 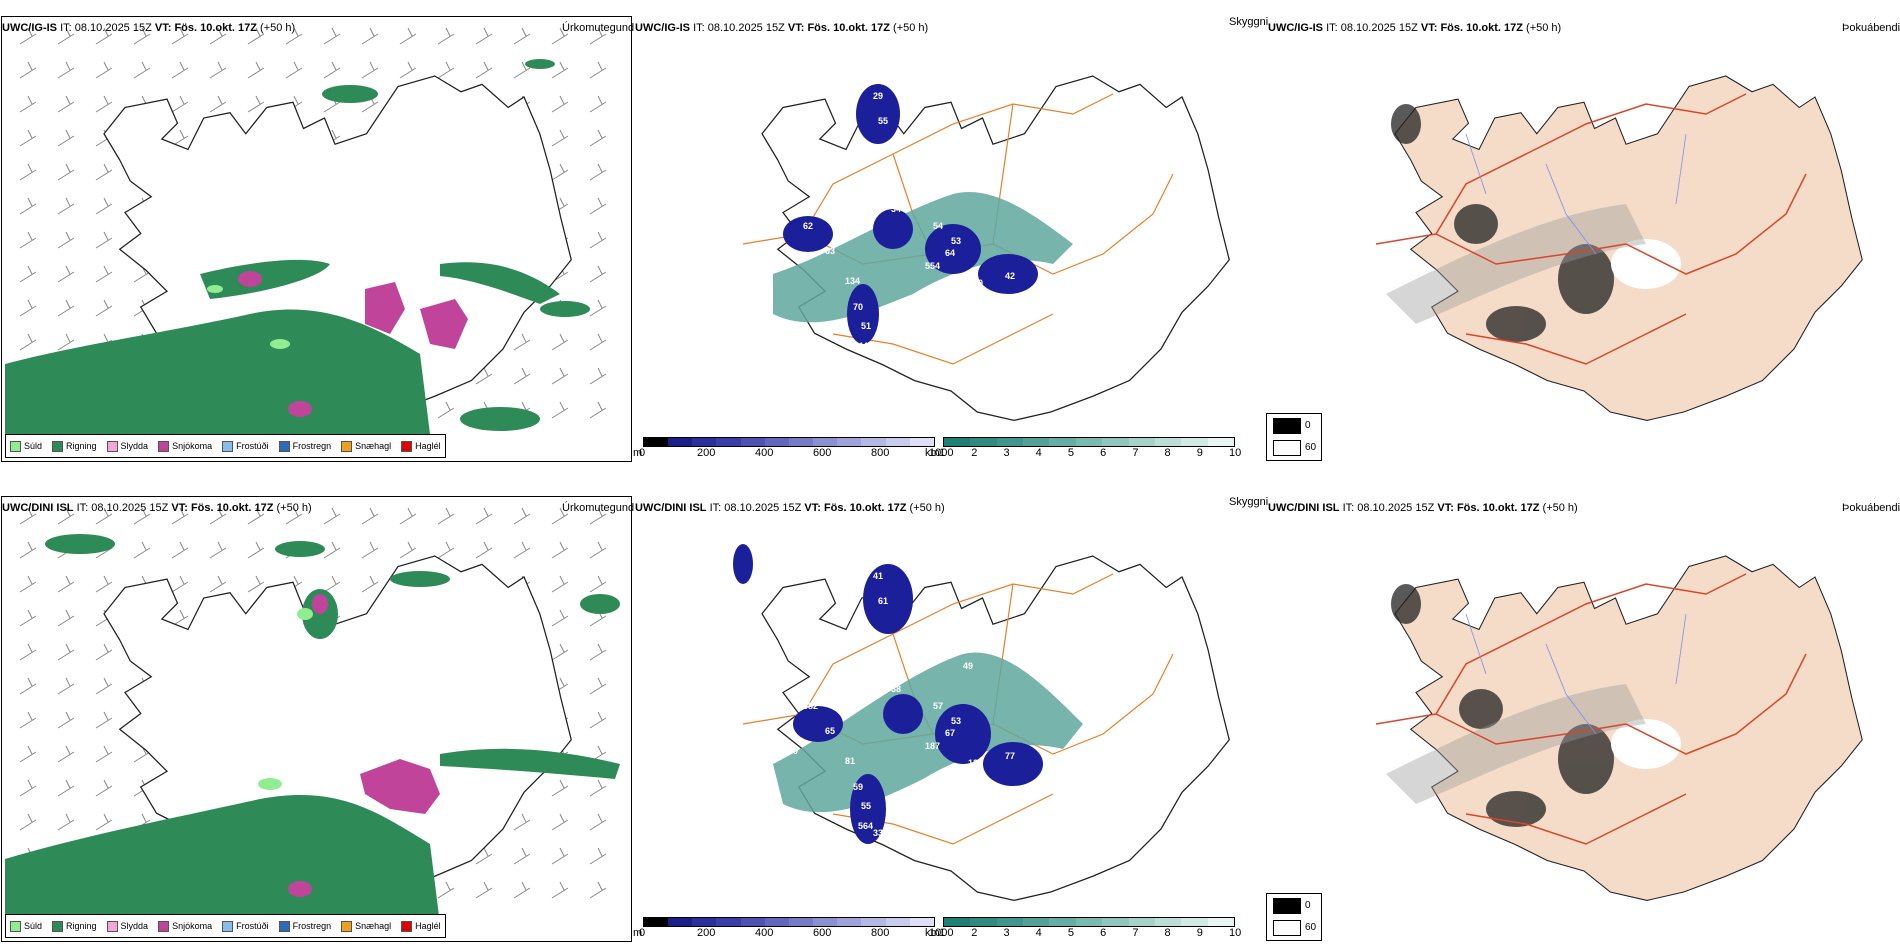 I want to click on legend-item-súld: Súld, so click(x=26, y=926).